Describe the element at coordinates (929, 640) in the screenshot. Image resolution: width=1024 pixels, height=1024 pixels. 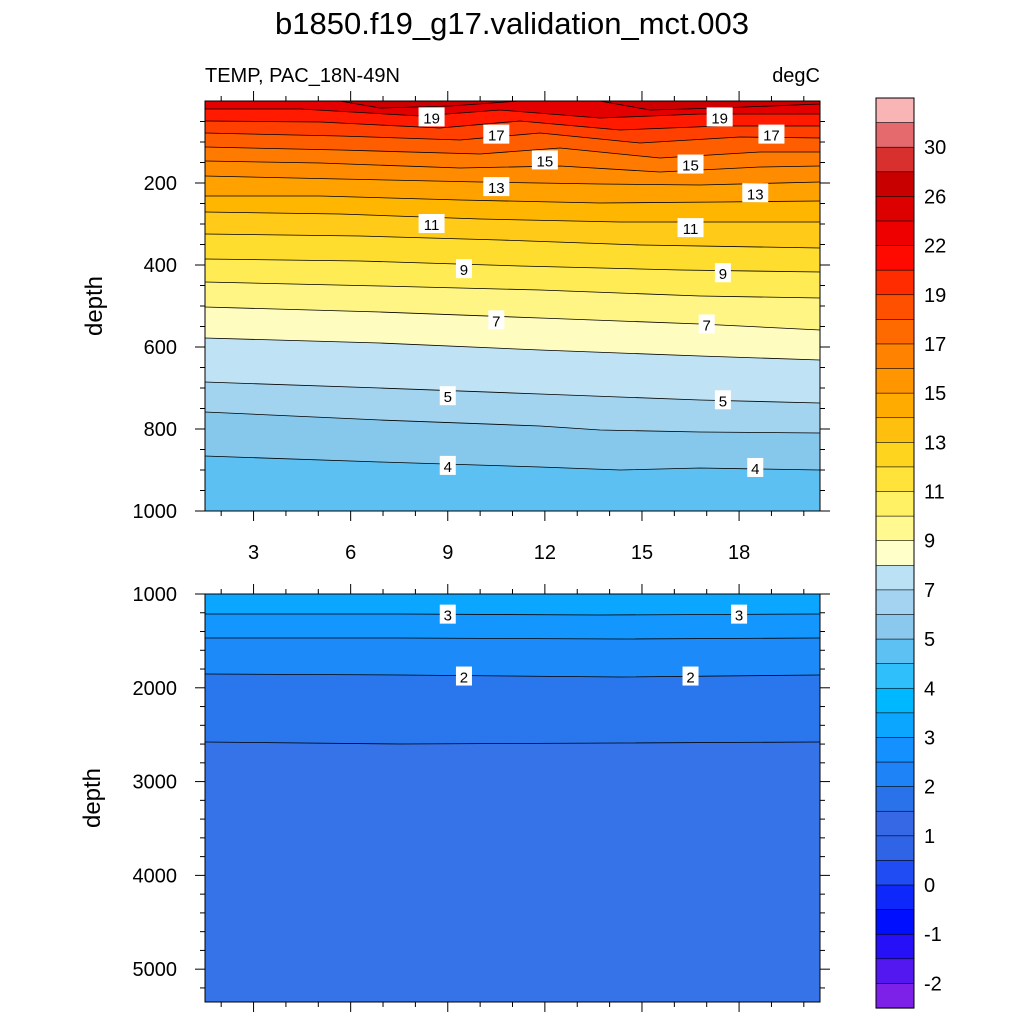
I see `colorbar-label: 5` at that location.